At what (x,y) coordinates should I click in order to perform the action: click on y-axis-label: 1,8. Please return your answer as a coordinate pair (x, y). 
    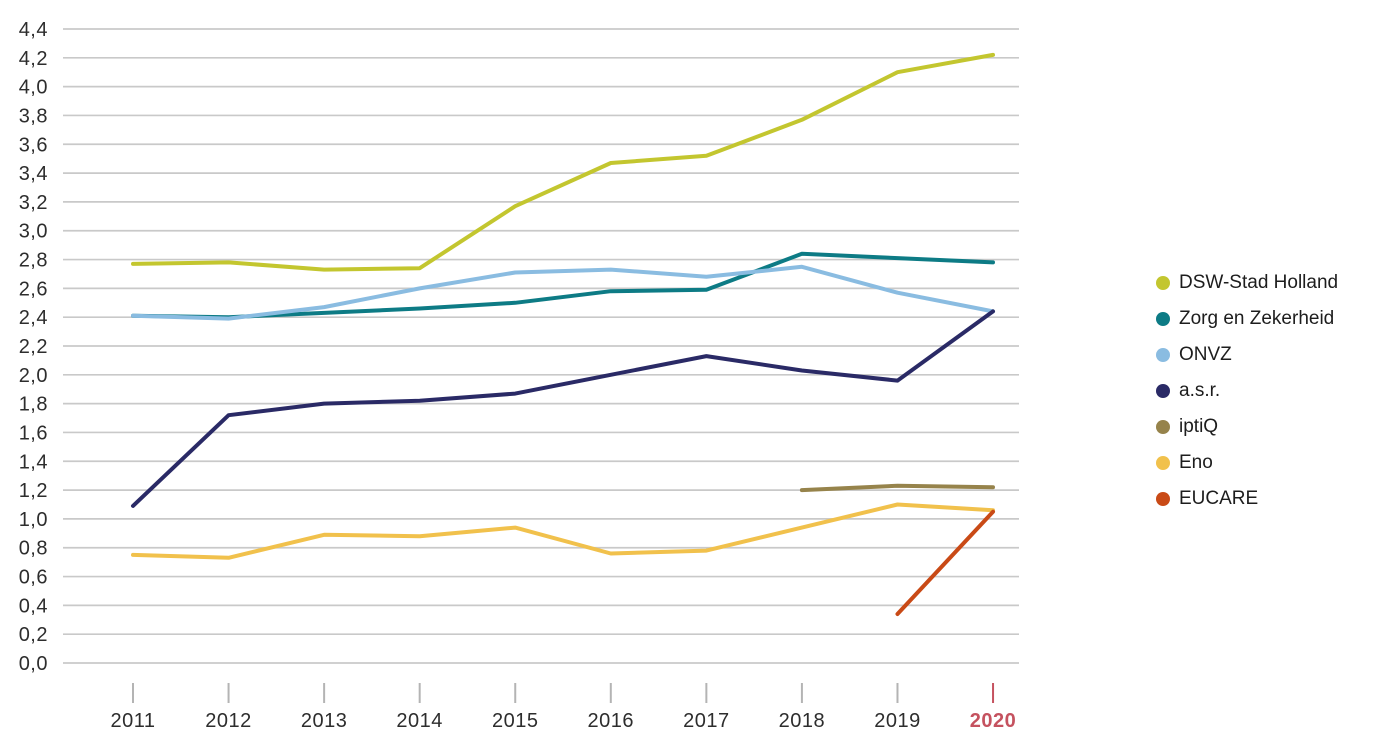
    Looking at the image, I should click on (33, 405).